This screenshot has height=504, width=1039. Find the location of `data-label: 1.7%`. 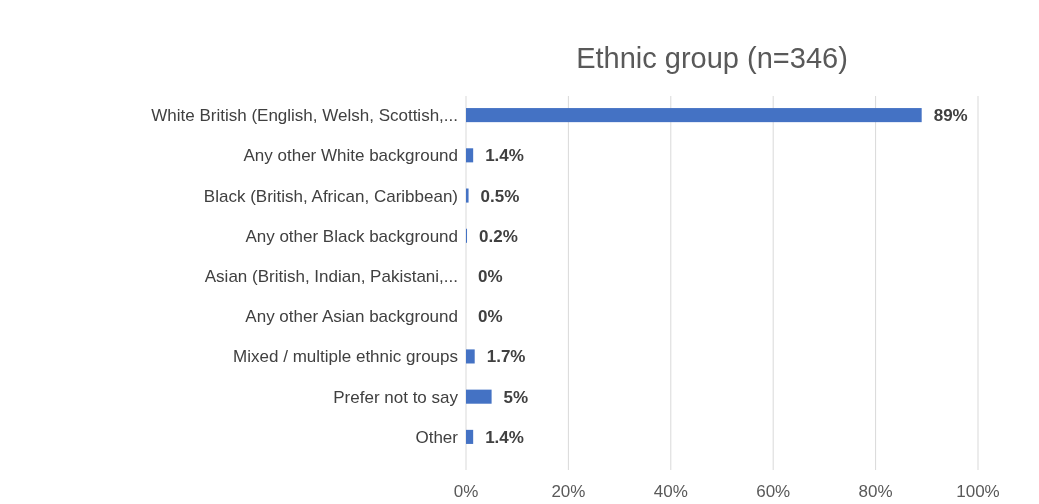

data-label: 1.7% is located at coordinates (506, 357).